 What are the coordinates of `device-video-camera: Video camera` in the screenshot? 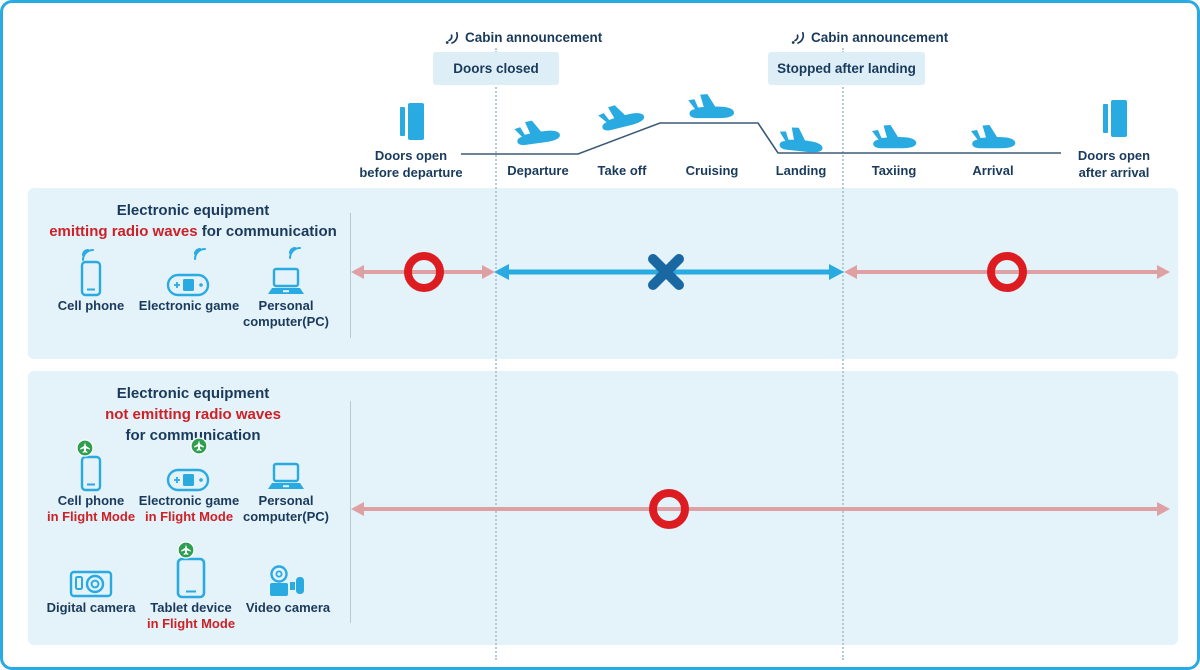 It's located at (288, 584).